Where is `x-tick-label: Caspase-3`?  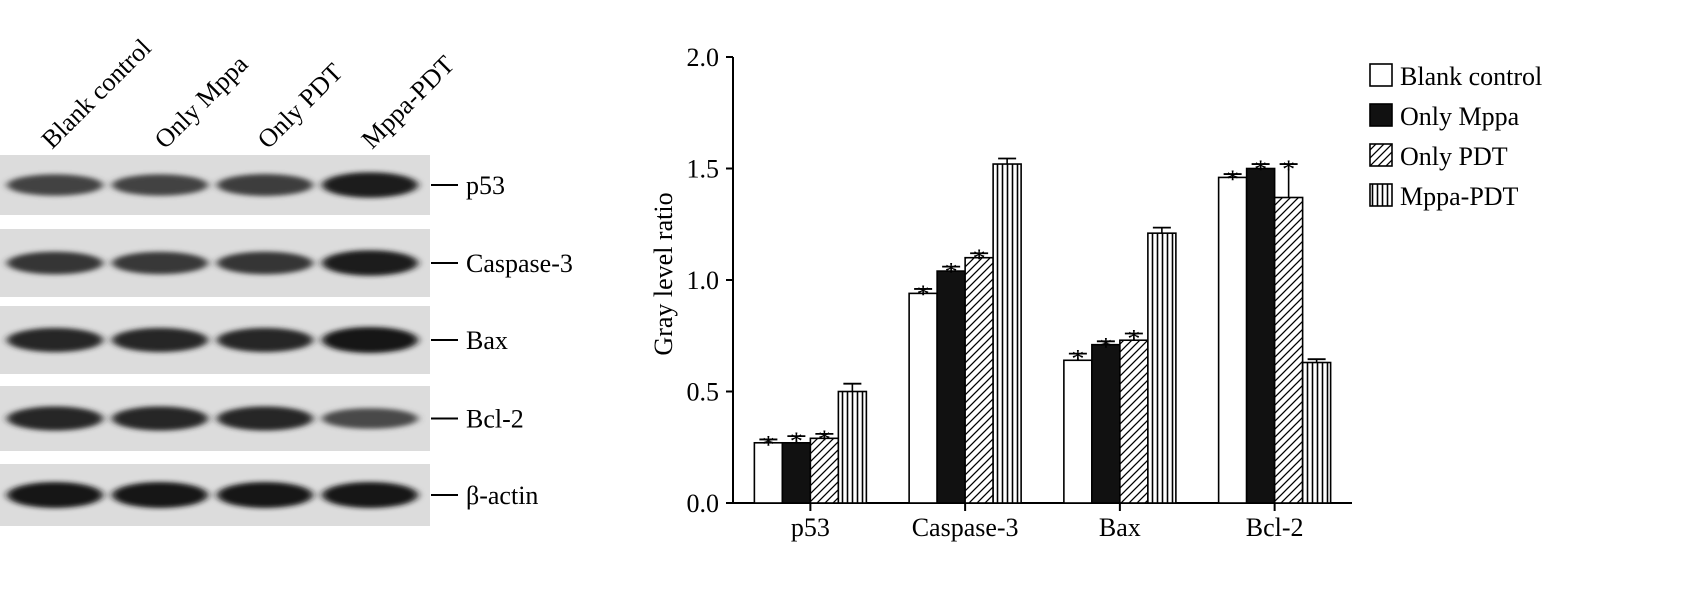 x-tick-label: Caspase-3 is located at coordinates (965, 527).